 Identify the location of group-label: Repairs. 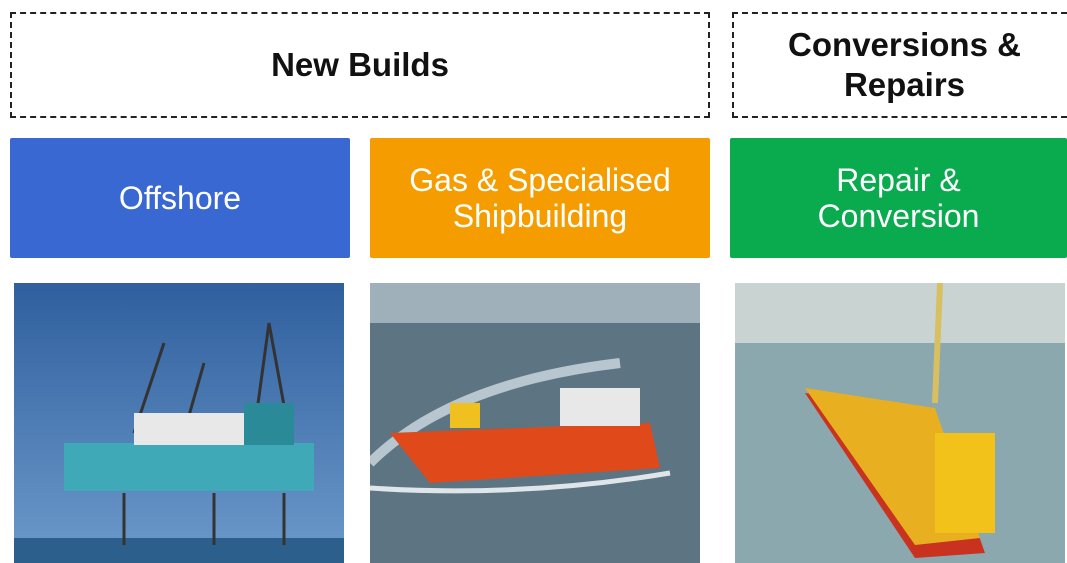
(904, 84).